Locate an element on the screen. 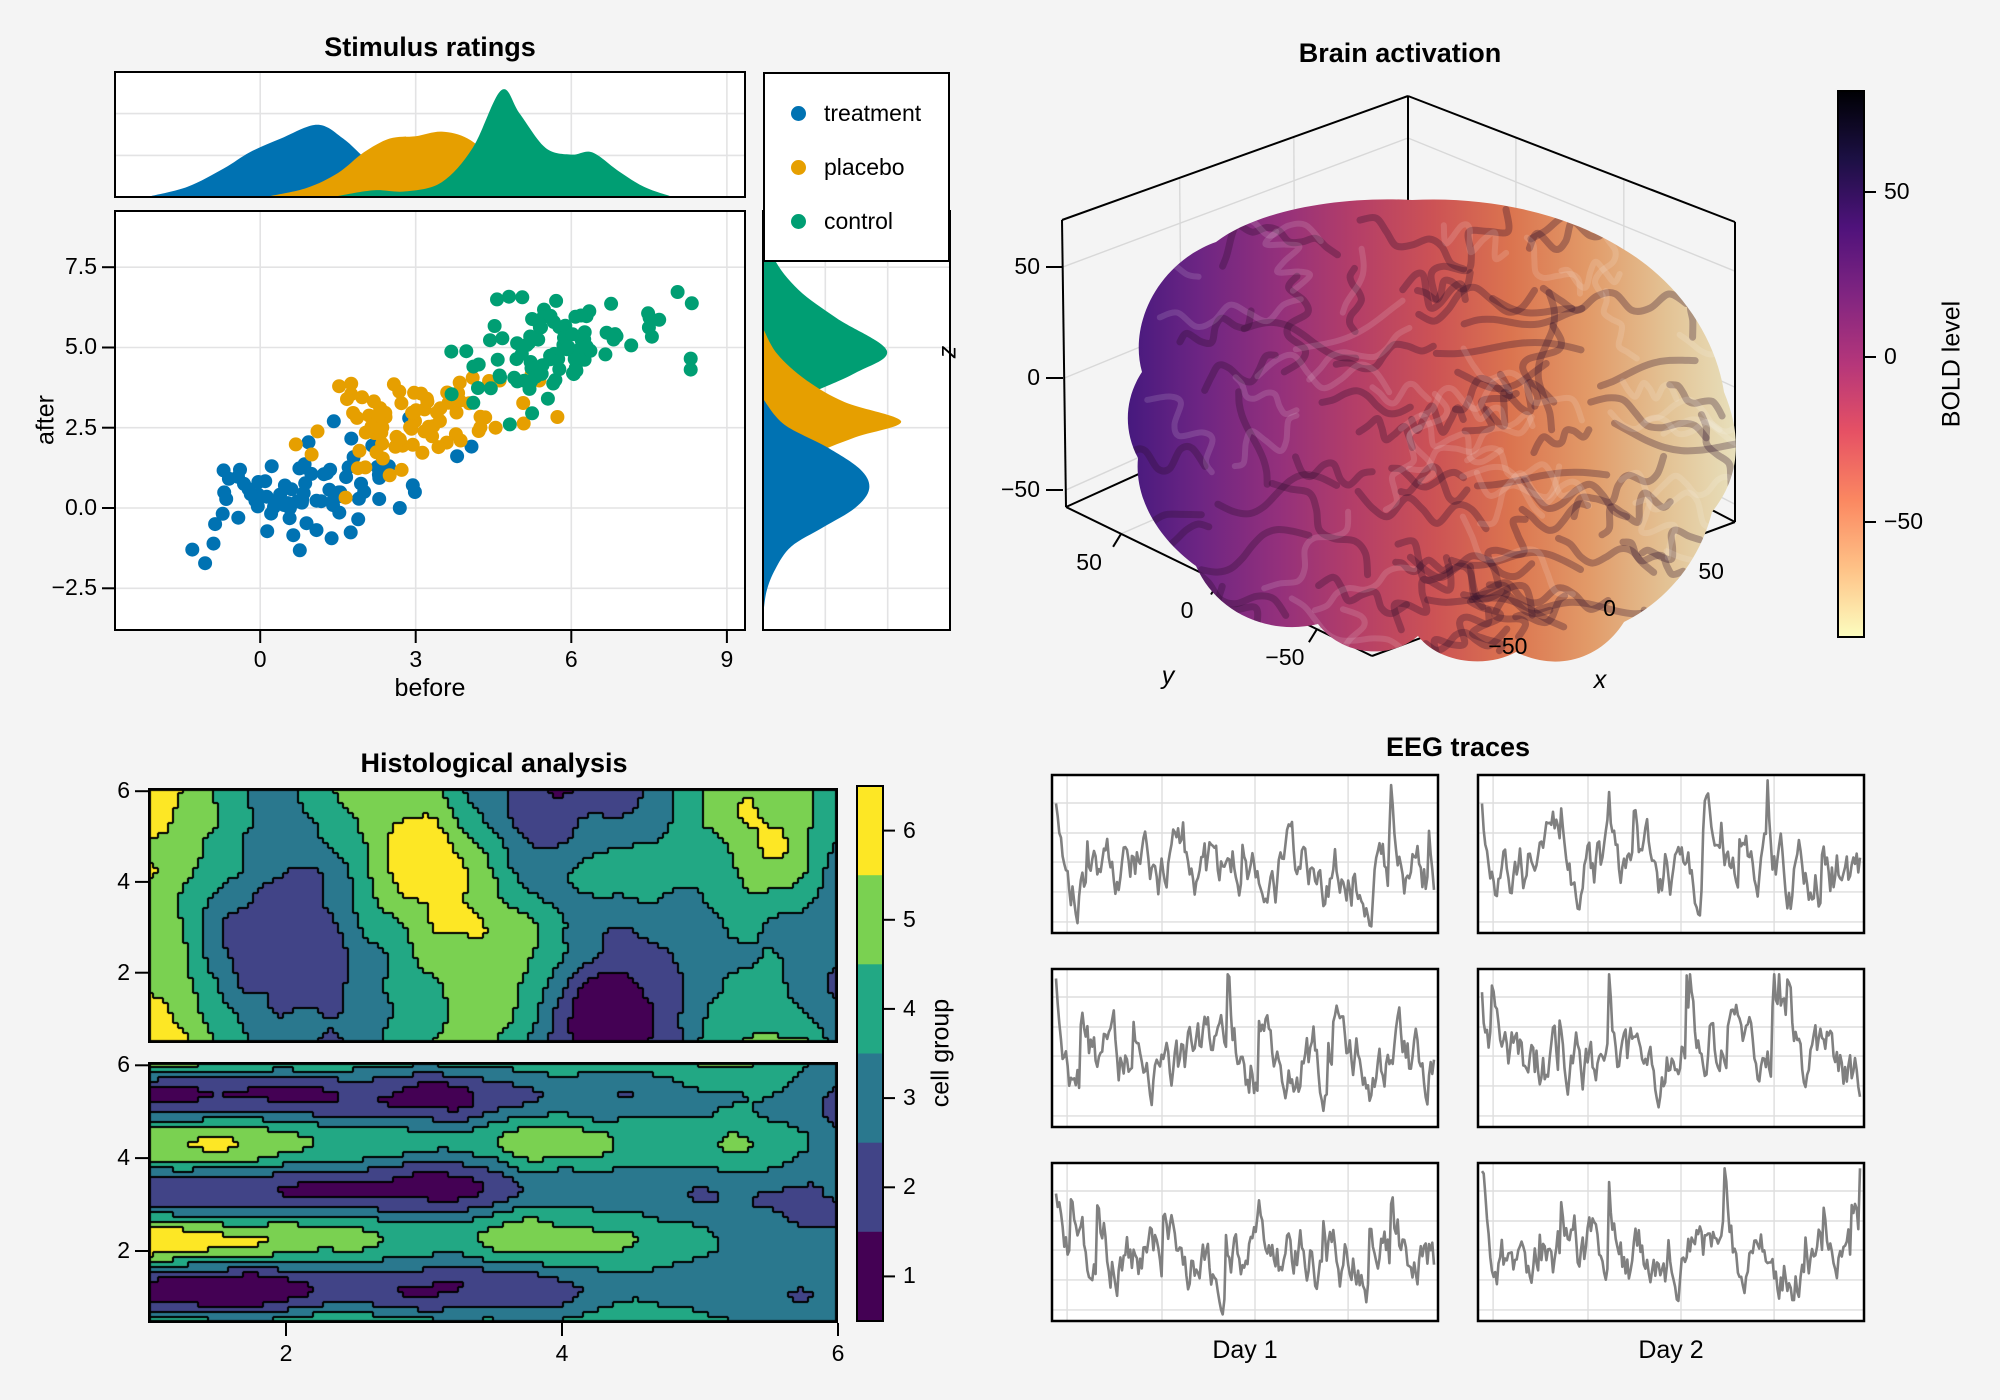 The image size is (2000, 1400). density-placebo is located at coordinates (832, 428).